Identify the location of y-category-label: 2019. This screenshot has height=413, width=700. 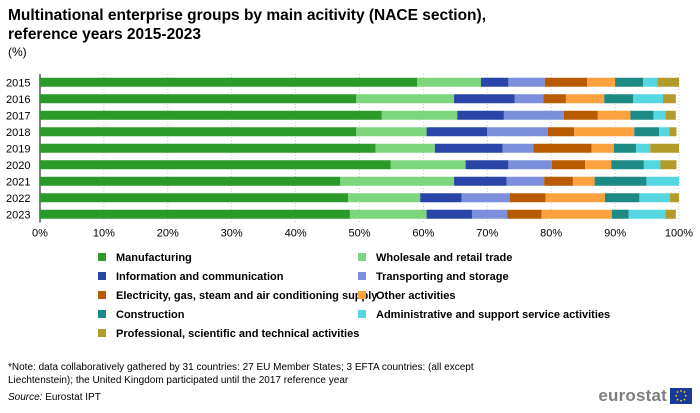
(18, 149).